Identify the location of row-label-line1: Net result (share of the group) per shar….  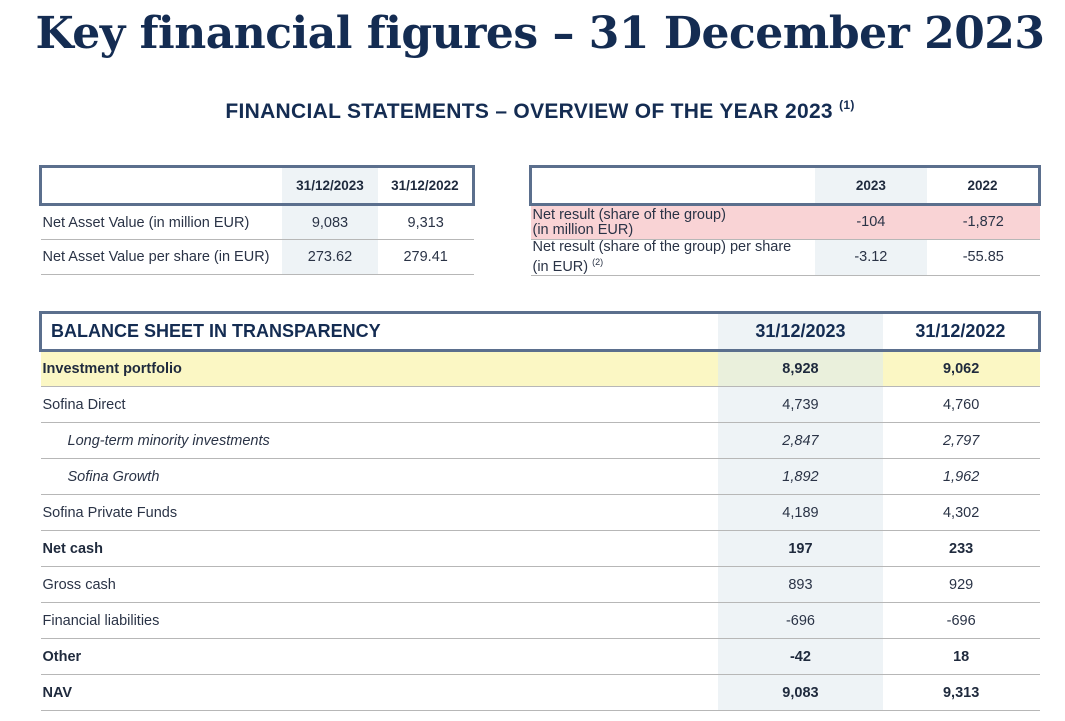
(662, 247).